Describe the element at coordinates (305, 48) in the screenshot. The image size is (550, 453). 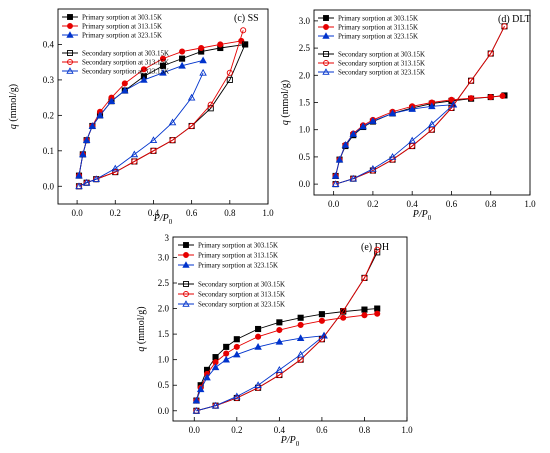
I see `y-tick-label: 2.5` at that location.